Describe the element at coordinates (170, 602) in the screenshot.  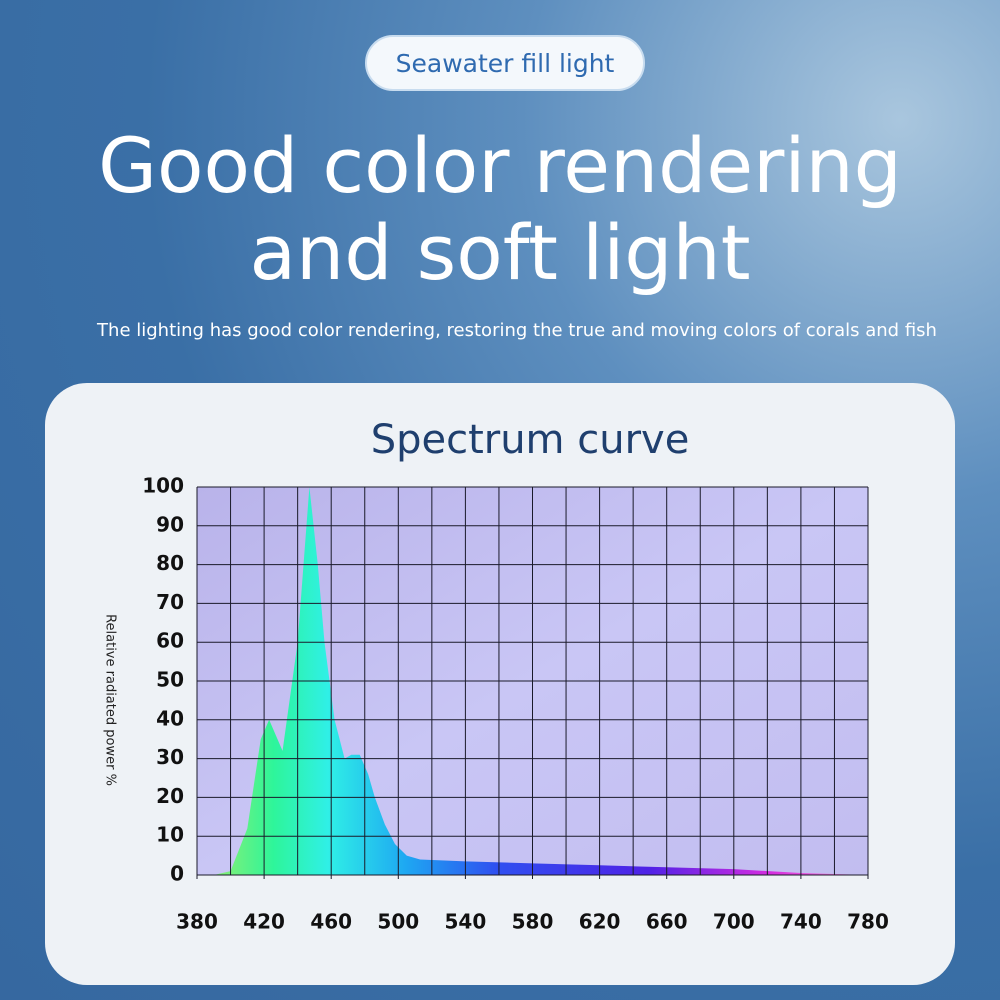
I see `y-tick-label: 70` at that location.